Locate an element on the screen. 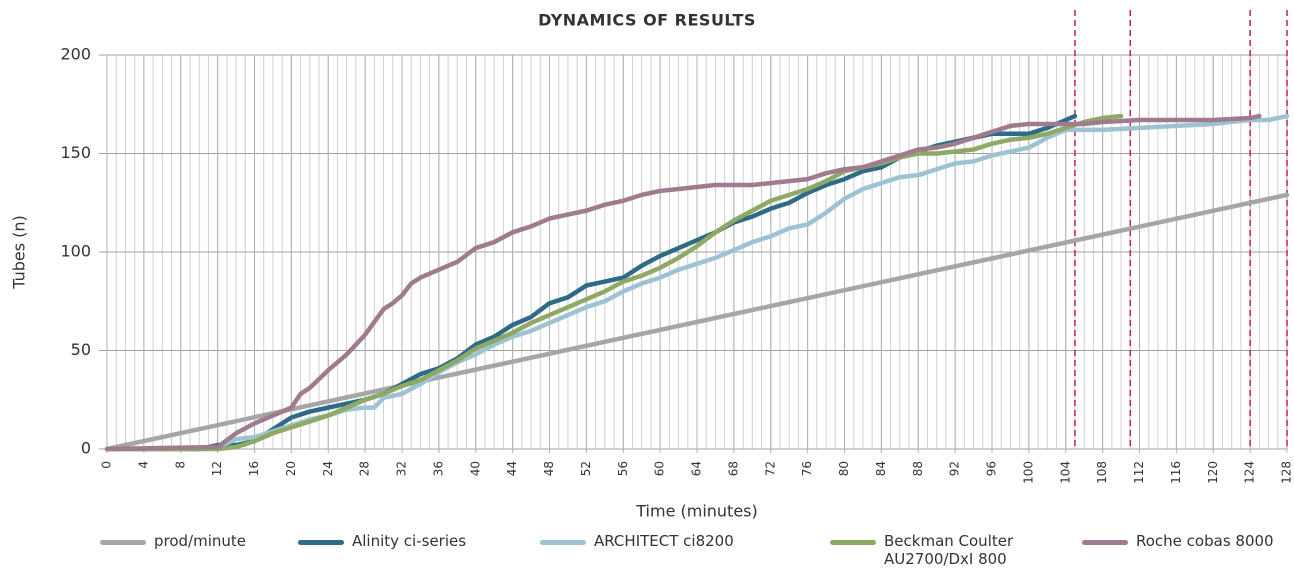  legend-label: ARCHITECT ci8200 is located at coordinates (664, 541).